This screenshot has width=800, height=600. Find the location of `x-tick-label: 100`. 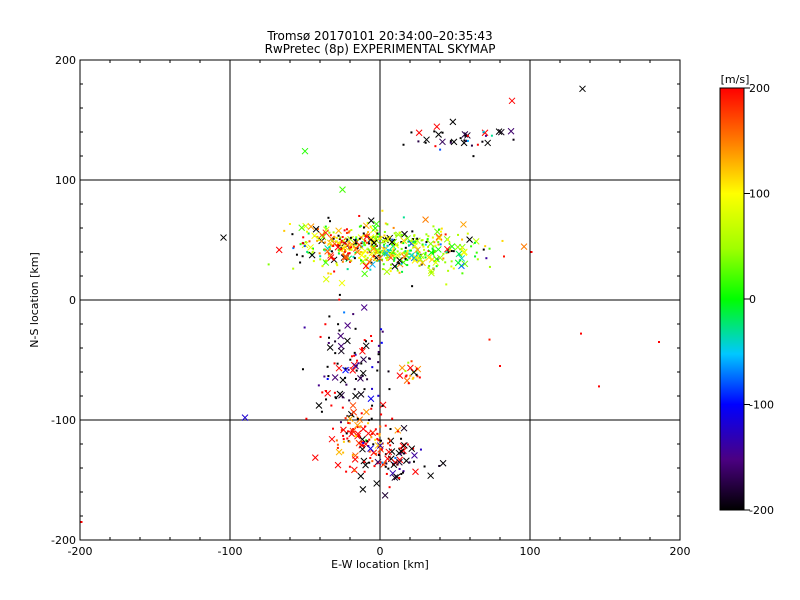

x-tick-label: 100 is located at coordinates (530, 551).